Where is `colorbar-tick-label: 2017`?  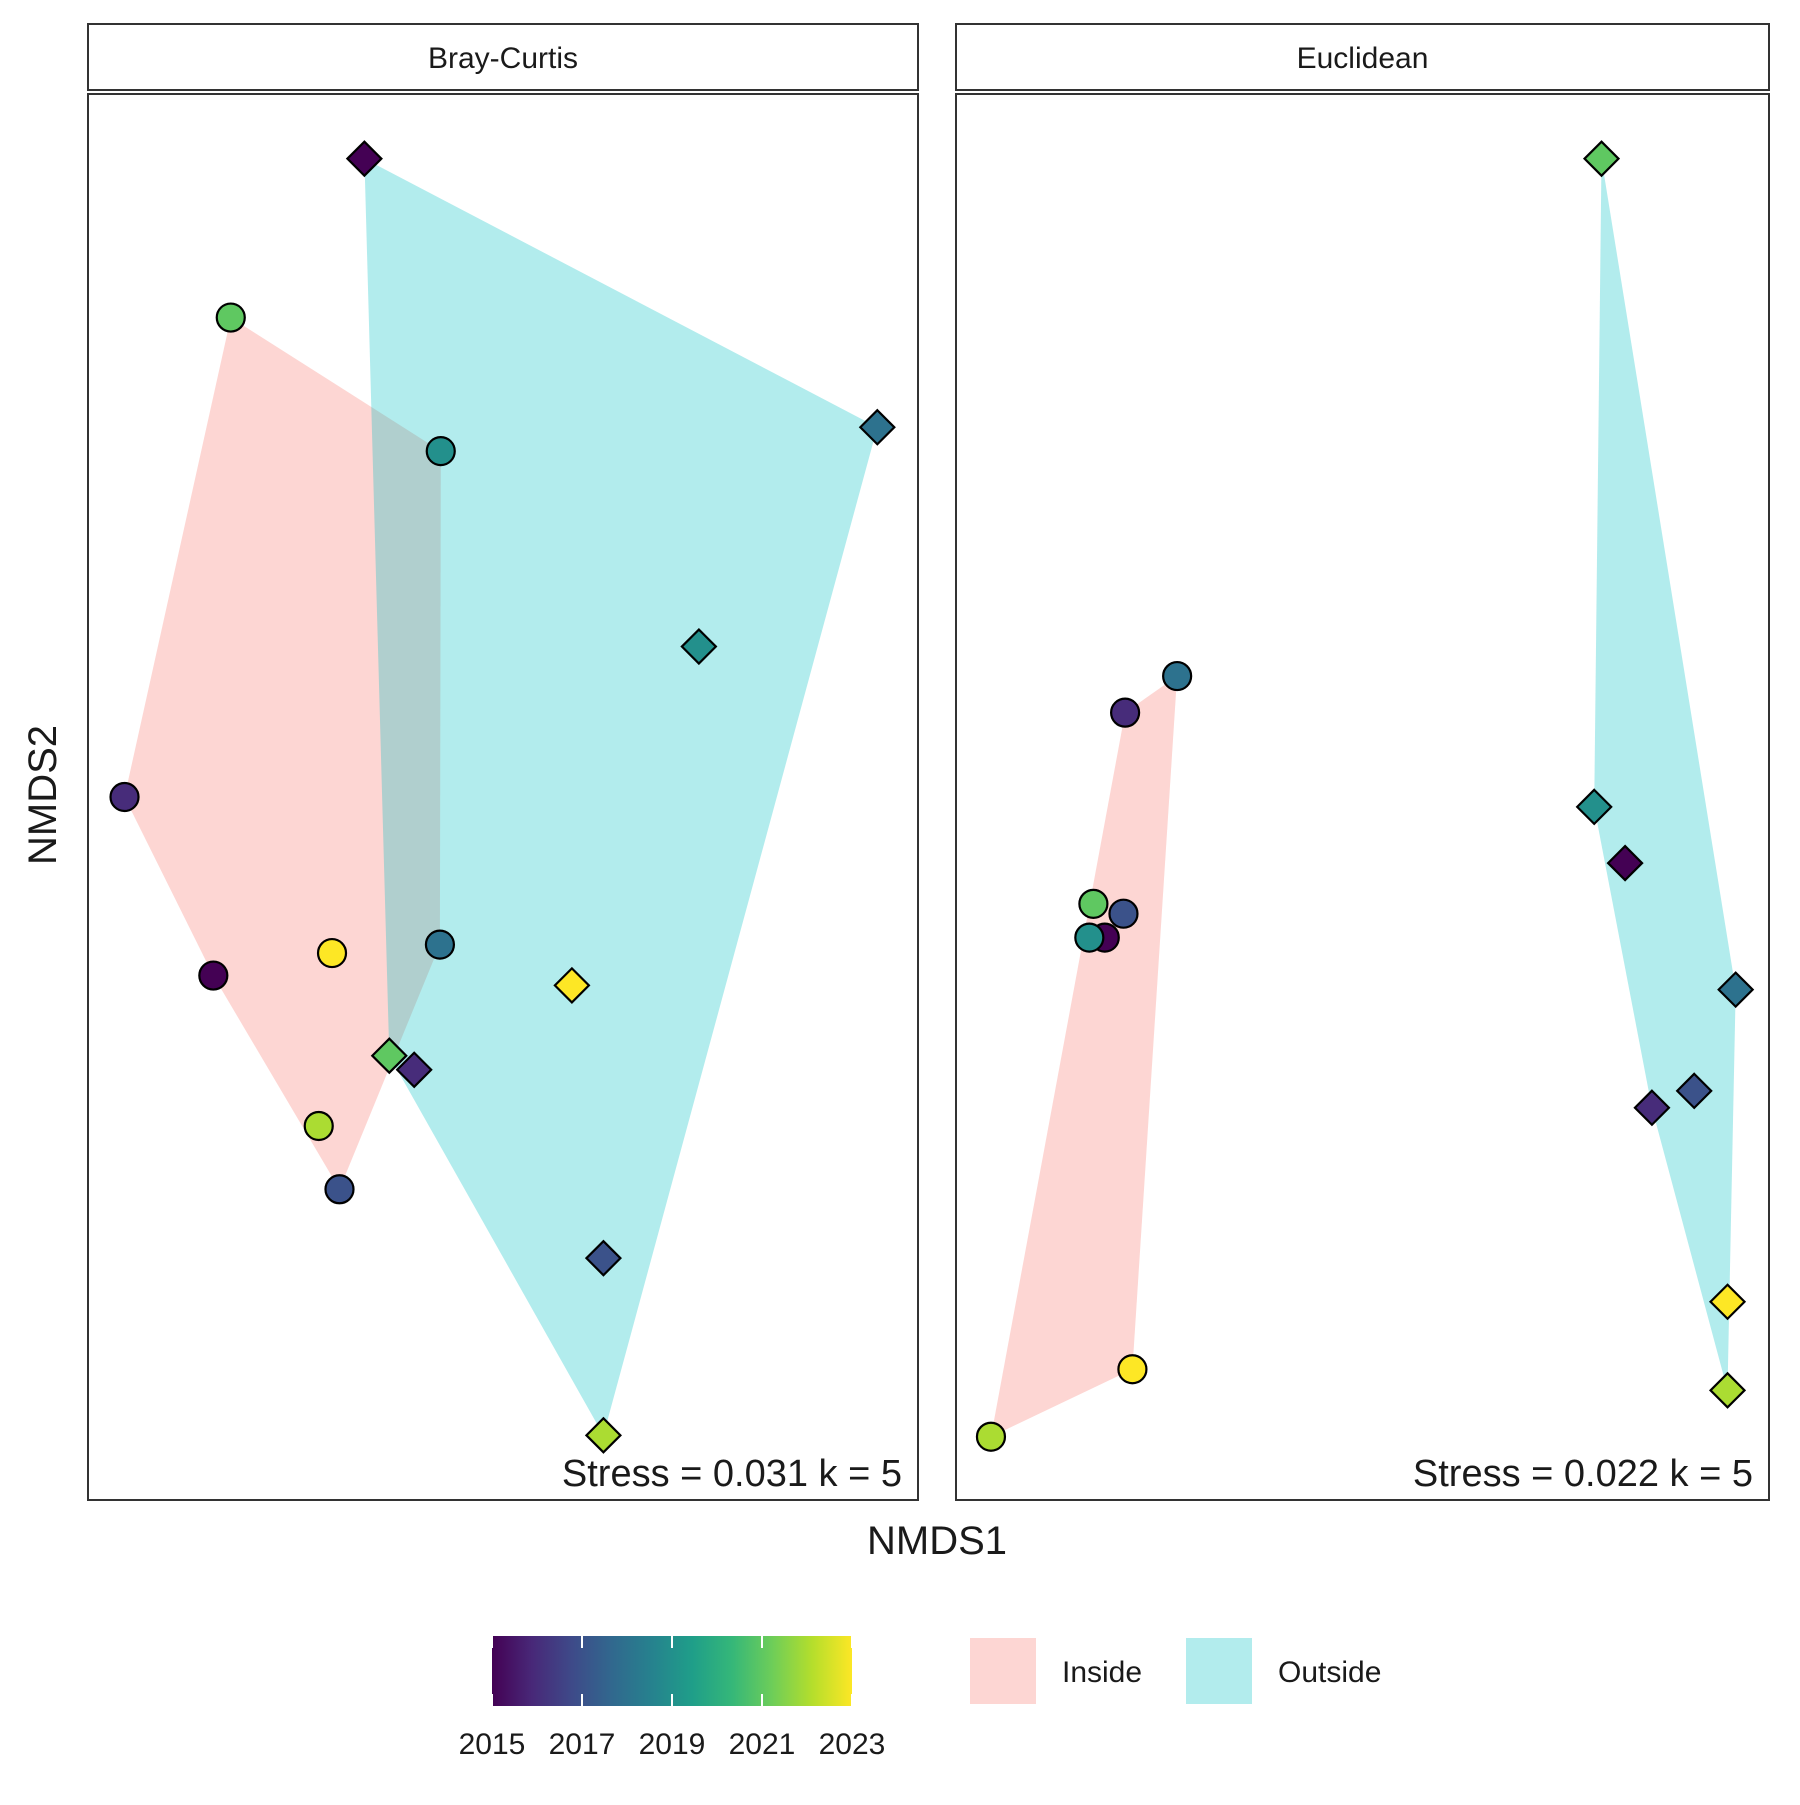 colorbar-tick-label: 2017 is located at coordinates (582, 1744).